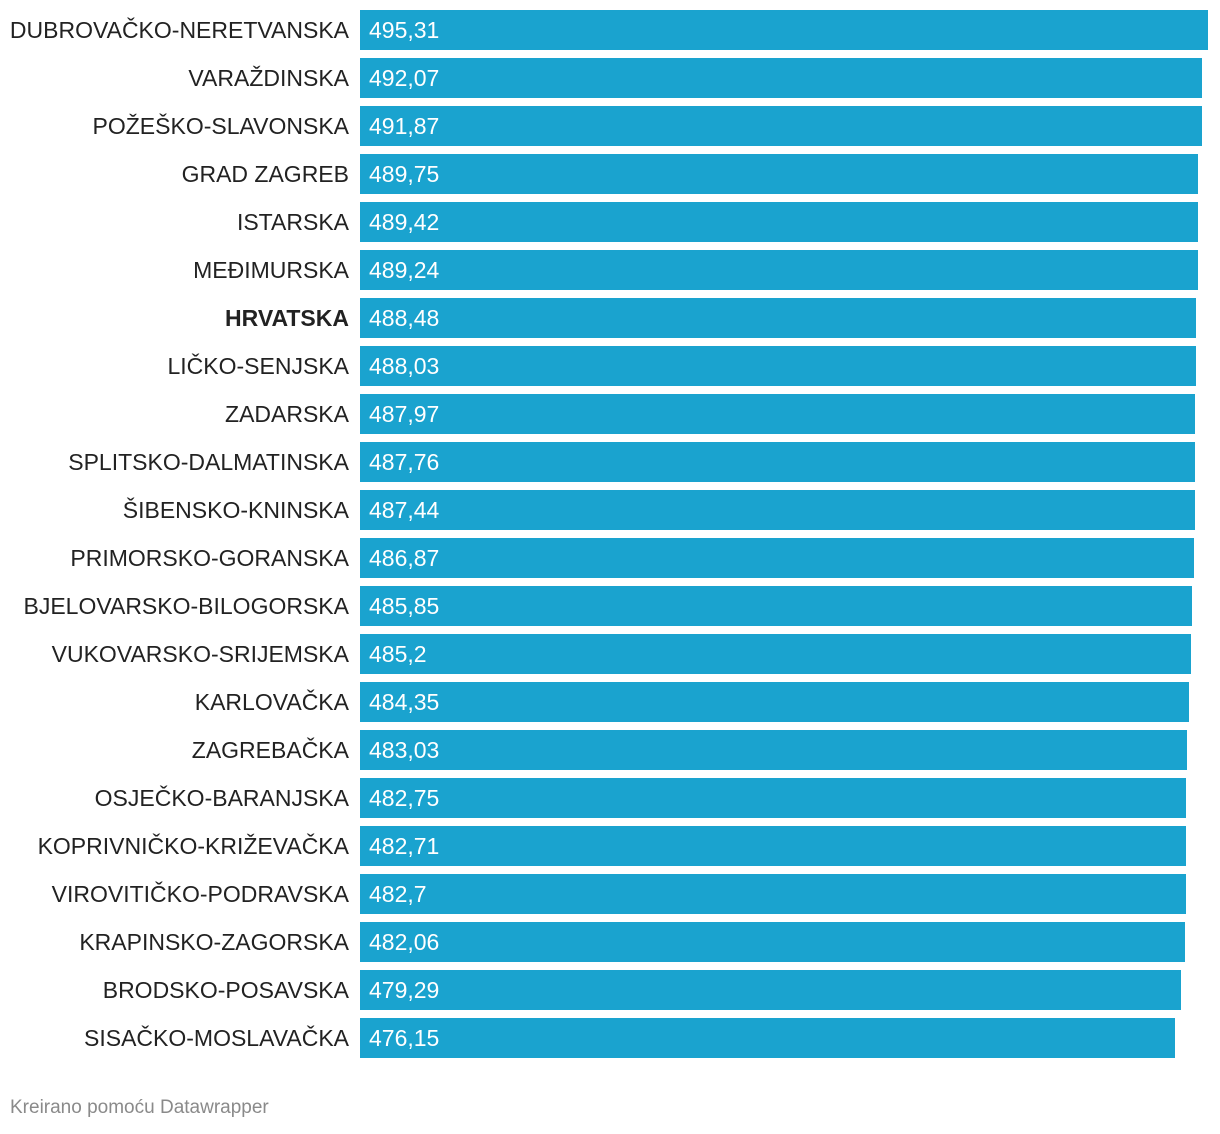 This screenshot has height=1134, width=1220. Describe the element at coordinates (216, 1038) in the screenshot. I see `category-label: SISAČKO-MOSLAVAČKA` at that location.